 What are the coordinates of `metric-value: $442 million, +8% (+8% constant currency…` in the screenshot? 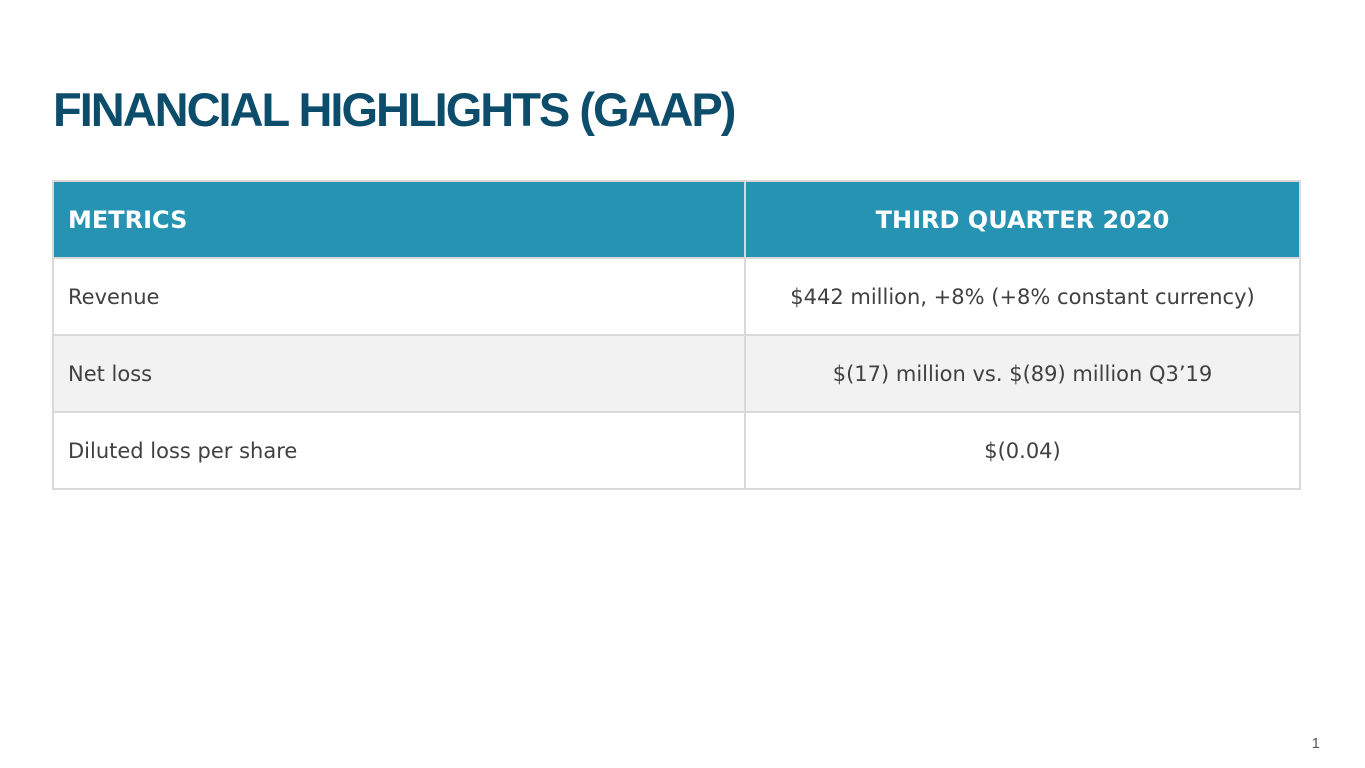 It's located at (1022, 296).